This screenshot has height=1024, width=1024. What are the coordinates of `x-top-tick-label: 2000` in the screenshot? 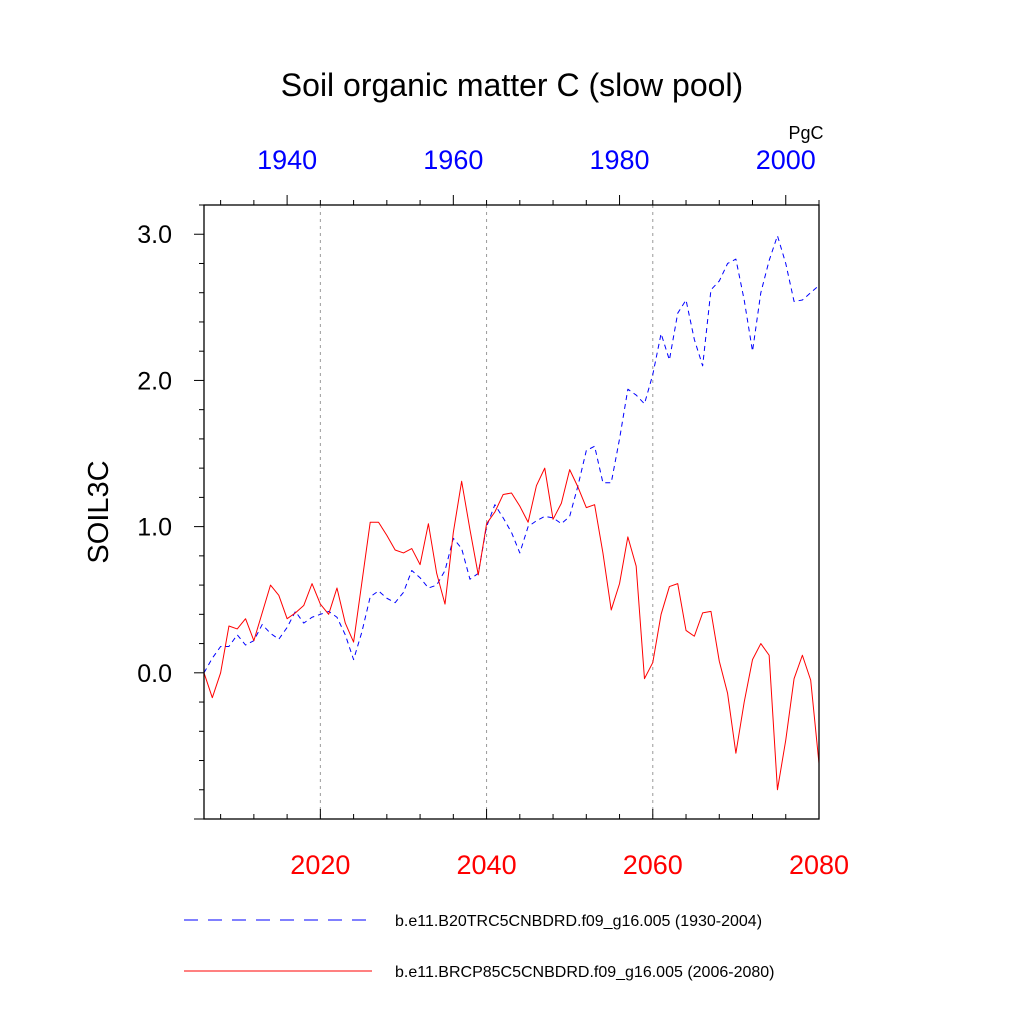 It's located at (786, 160).